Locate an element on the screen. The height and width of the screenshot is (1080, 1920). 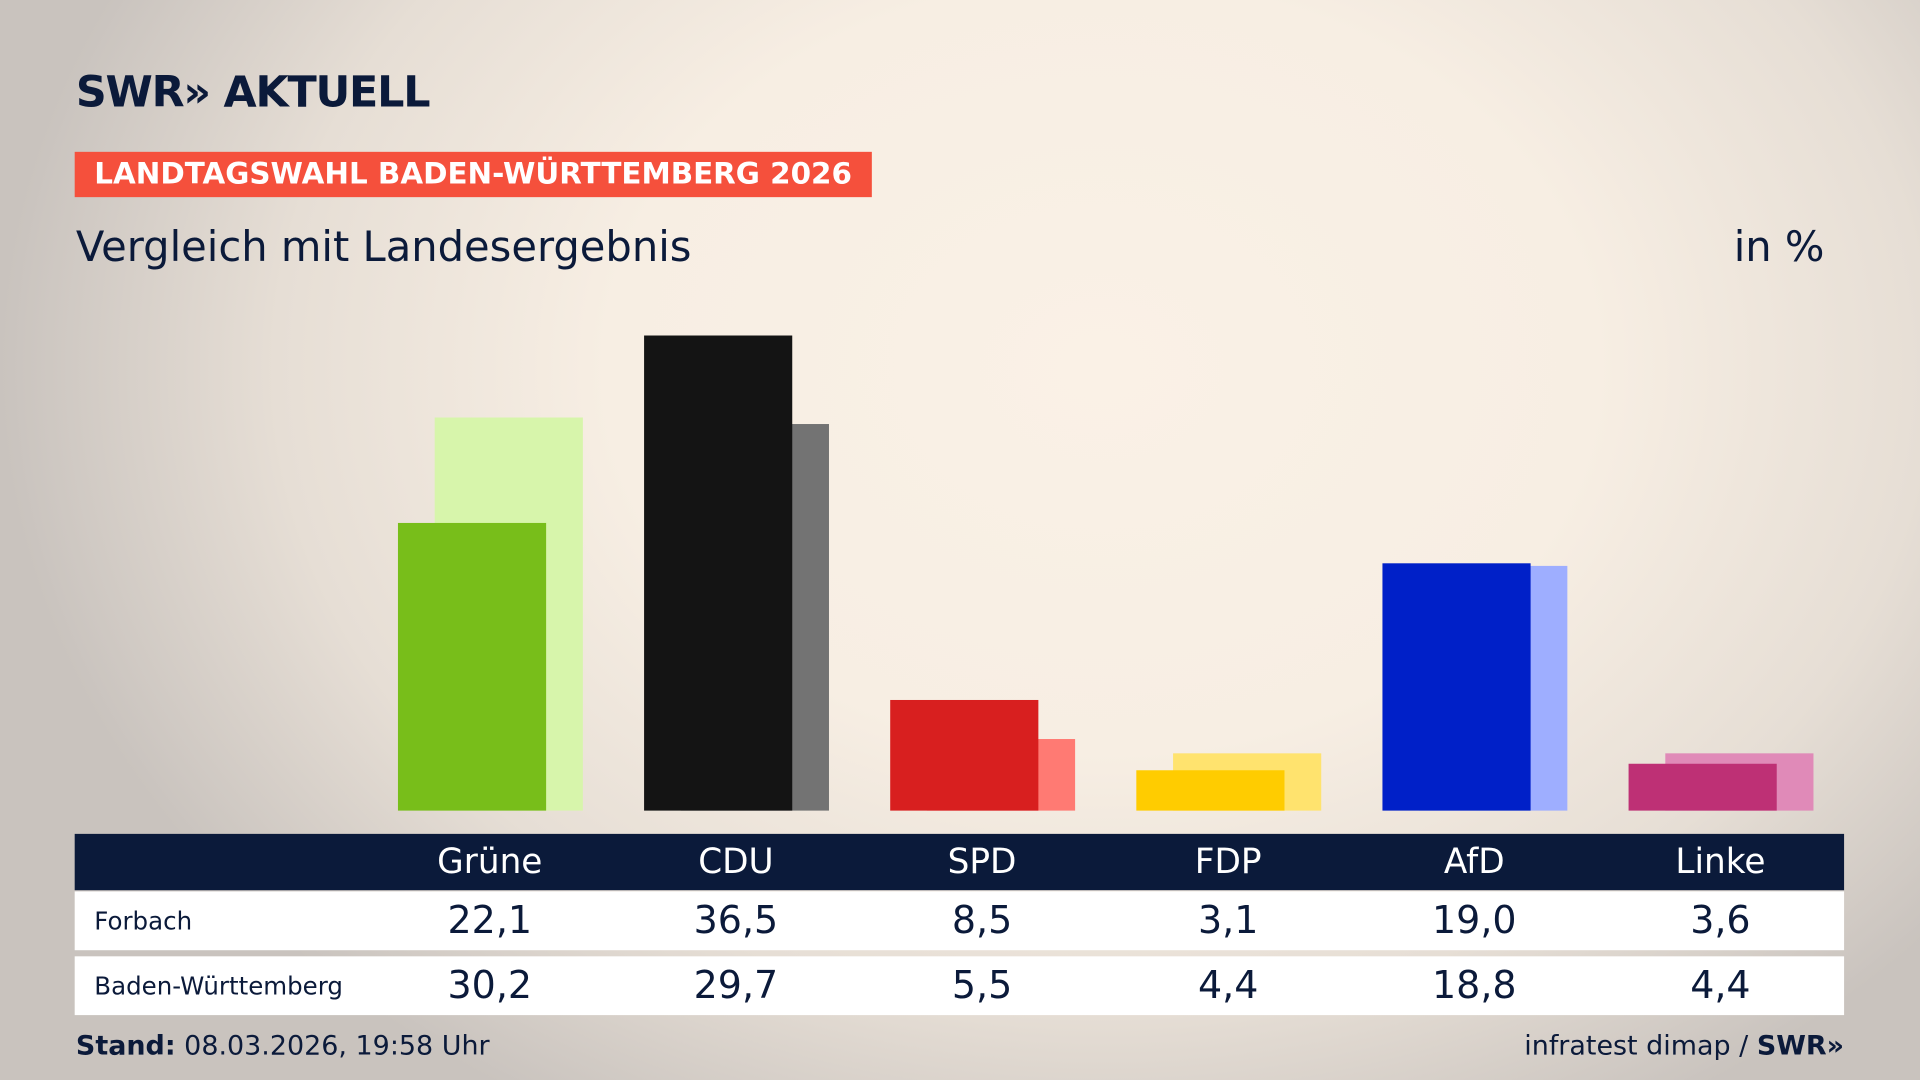
unit-label: in % is located at coordinates (1779, 247).